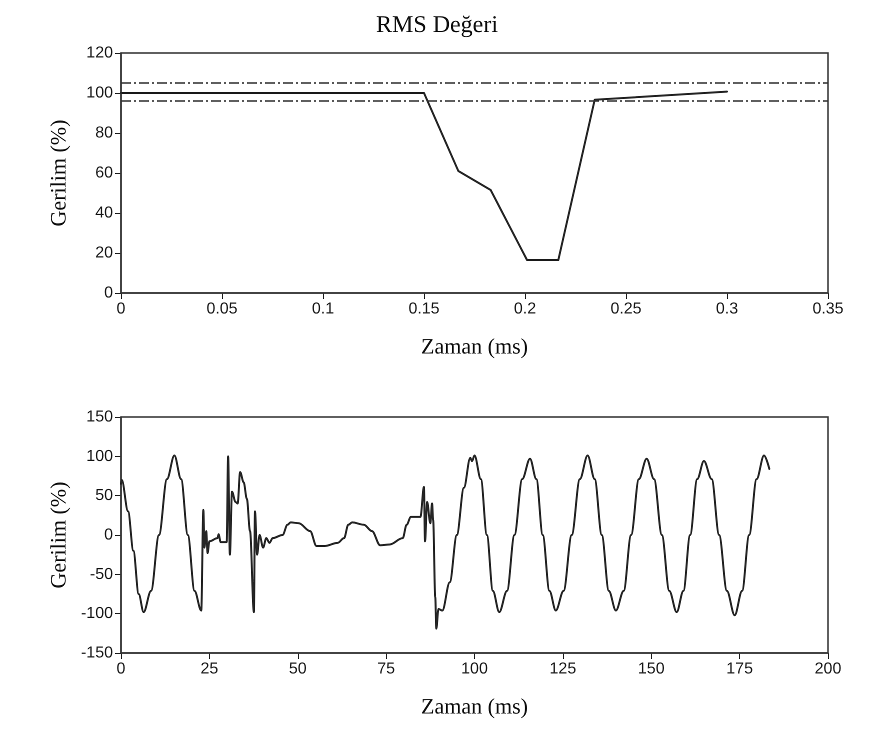 The height and width of the screenshot is (743, 874). I want to click on x-tick-label: 75, so click(386, 669).